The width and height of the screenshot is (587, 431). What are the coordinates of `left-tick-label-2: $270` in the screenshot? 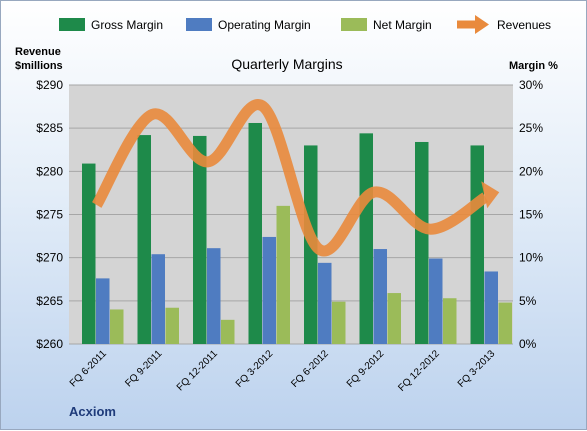 It's located at (49, 258).